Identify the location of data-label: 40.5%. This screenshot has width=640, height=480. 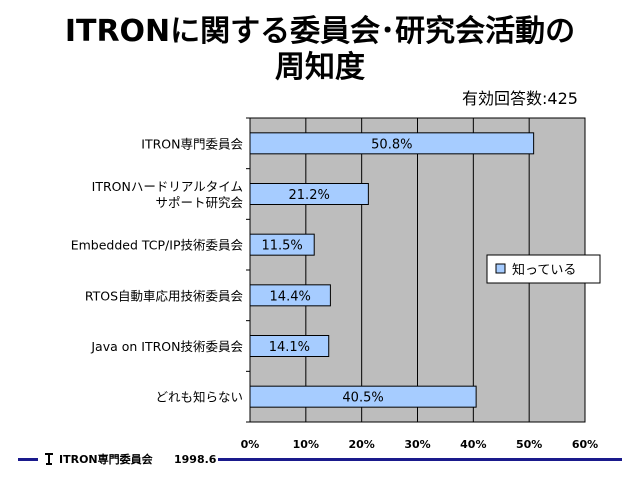
(362, 398).